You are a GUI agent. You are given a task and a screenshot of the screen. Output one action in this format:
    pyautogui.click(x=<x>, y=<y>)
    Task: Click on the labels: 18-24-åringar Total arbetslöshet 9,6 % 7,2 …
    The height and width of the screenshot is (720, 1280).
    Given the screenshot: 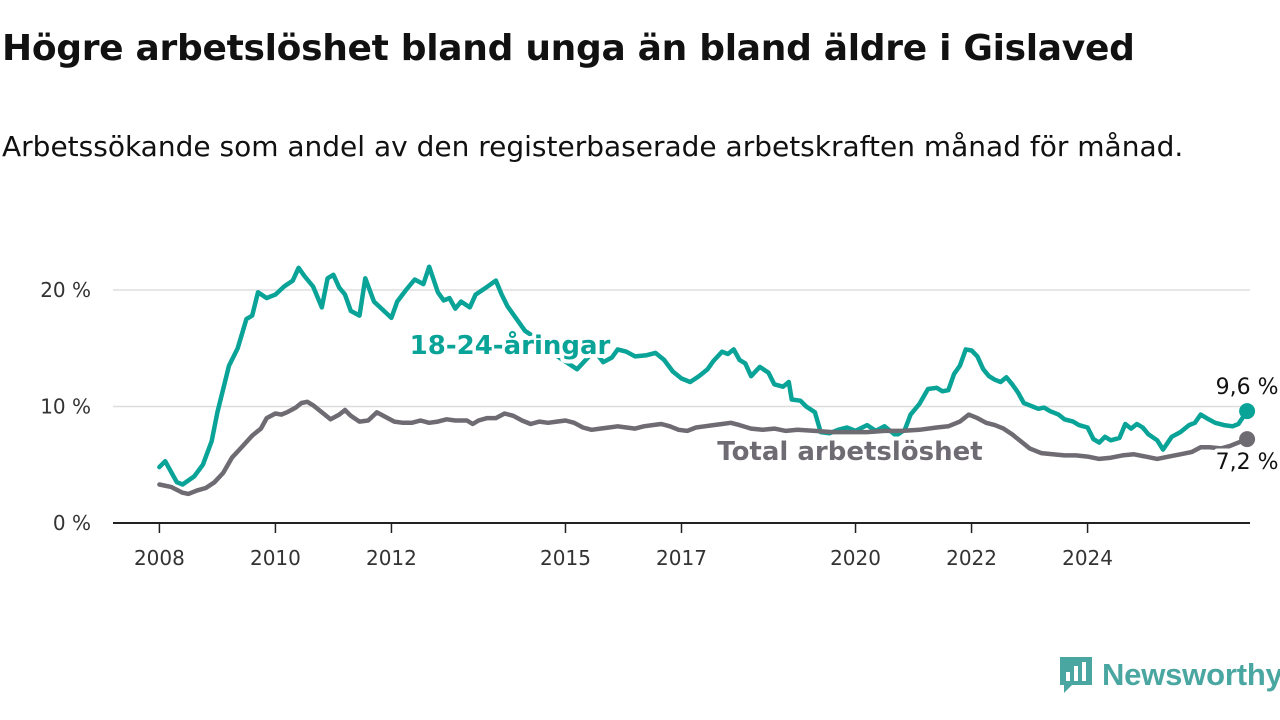 What is the action you would take?
    pyautogui.click(x=843, y=402)
    